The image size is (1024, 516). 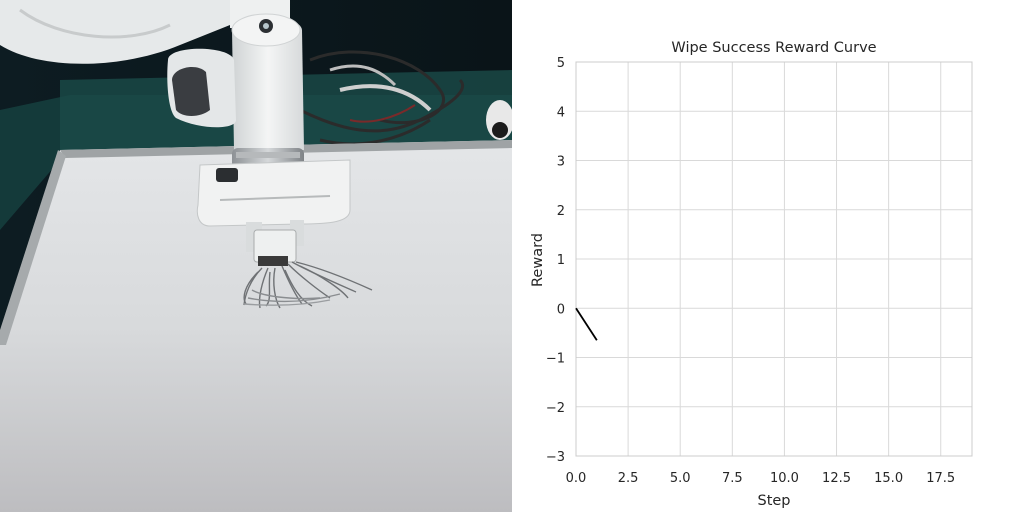 What do you see at coordinates (561, 211) in the screenshot?
I see `y-tick-label: 2` at bounding box center [561, 211].